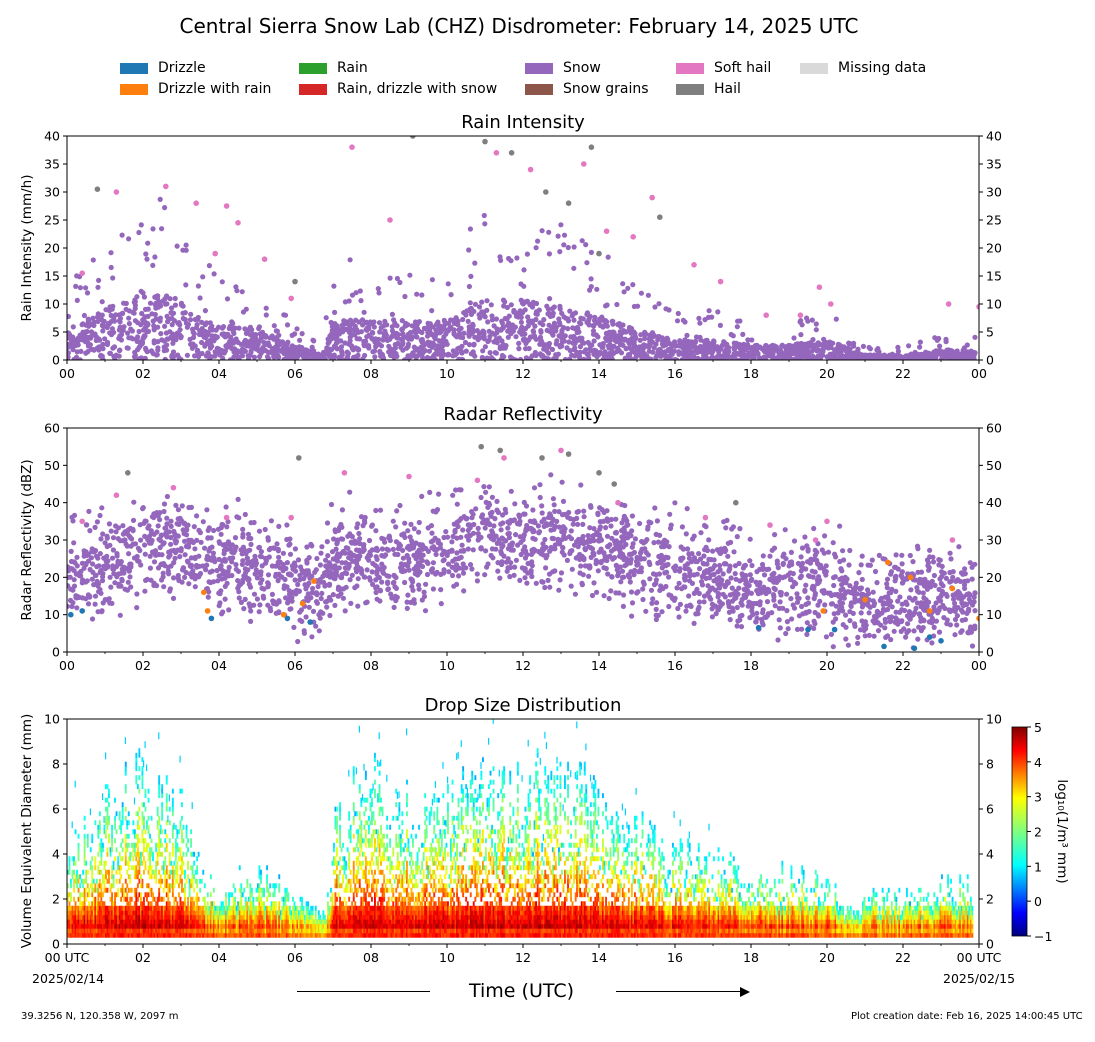 The height and width of the screenshot is (1042, 1095). What do you see at coordinates (903, 373) in the screenshot?
I see `x-tick-label: 22` at bounding box center [903, 373].